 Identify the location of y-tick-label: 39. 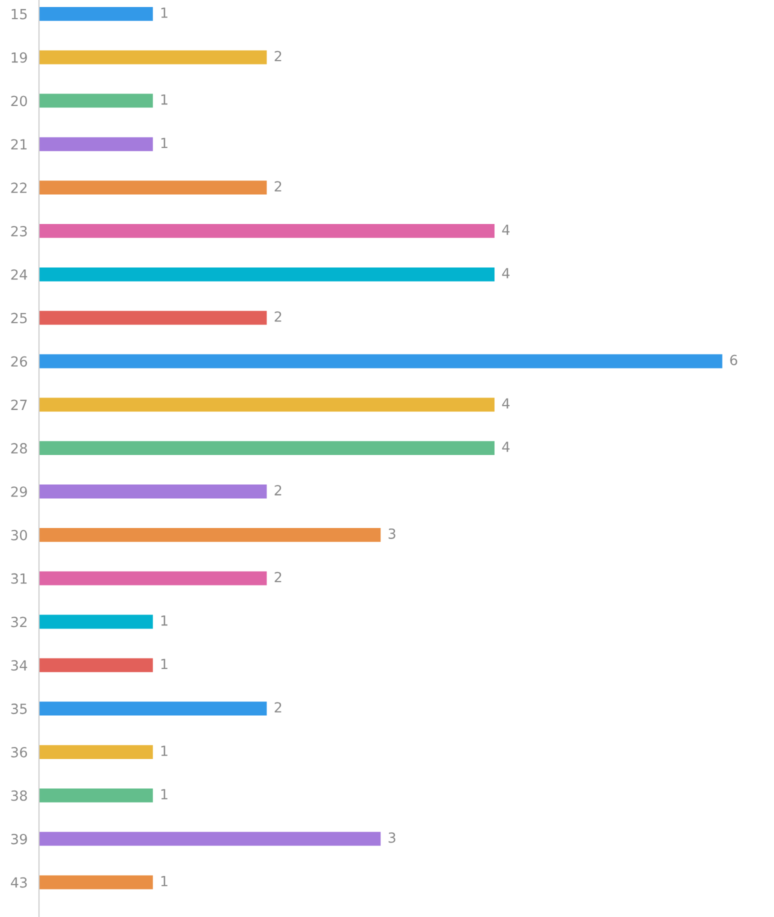
(19, 839).